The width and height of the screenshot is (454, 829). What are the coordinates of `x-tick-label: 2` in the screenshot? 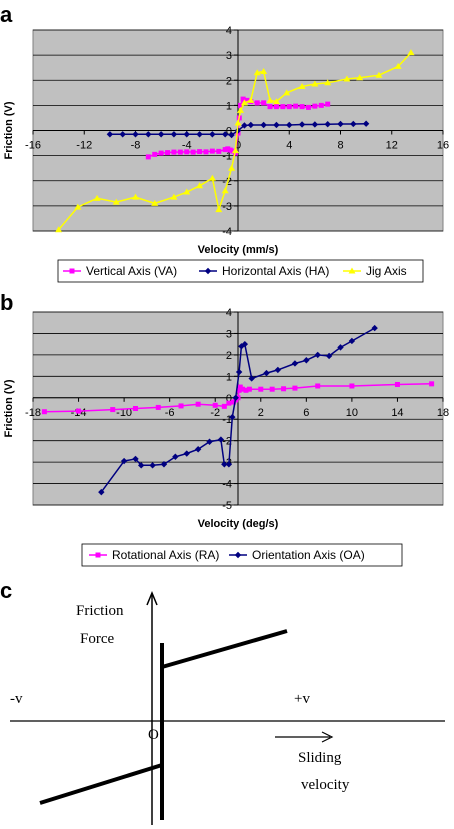 It's located at (261, 413).